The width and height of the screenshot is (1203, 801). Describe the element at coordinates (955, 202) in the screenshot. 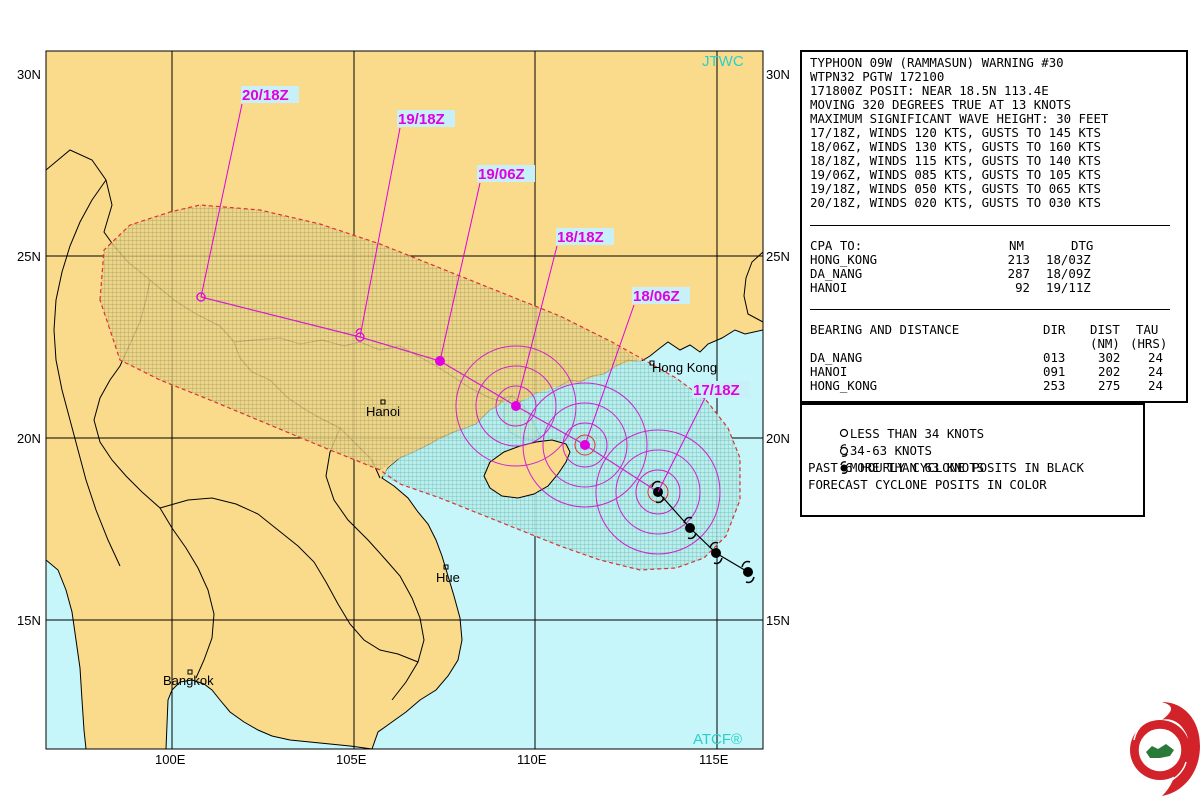

I see `warning-line: 20/18Z, WINDS 020 KTS, GUSTS TO 030 KTS` at that location.